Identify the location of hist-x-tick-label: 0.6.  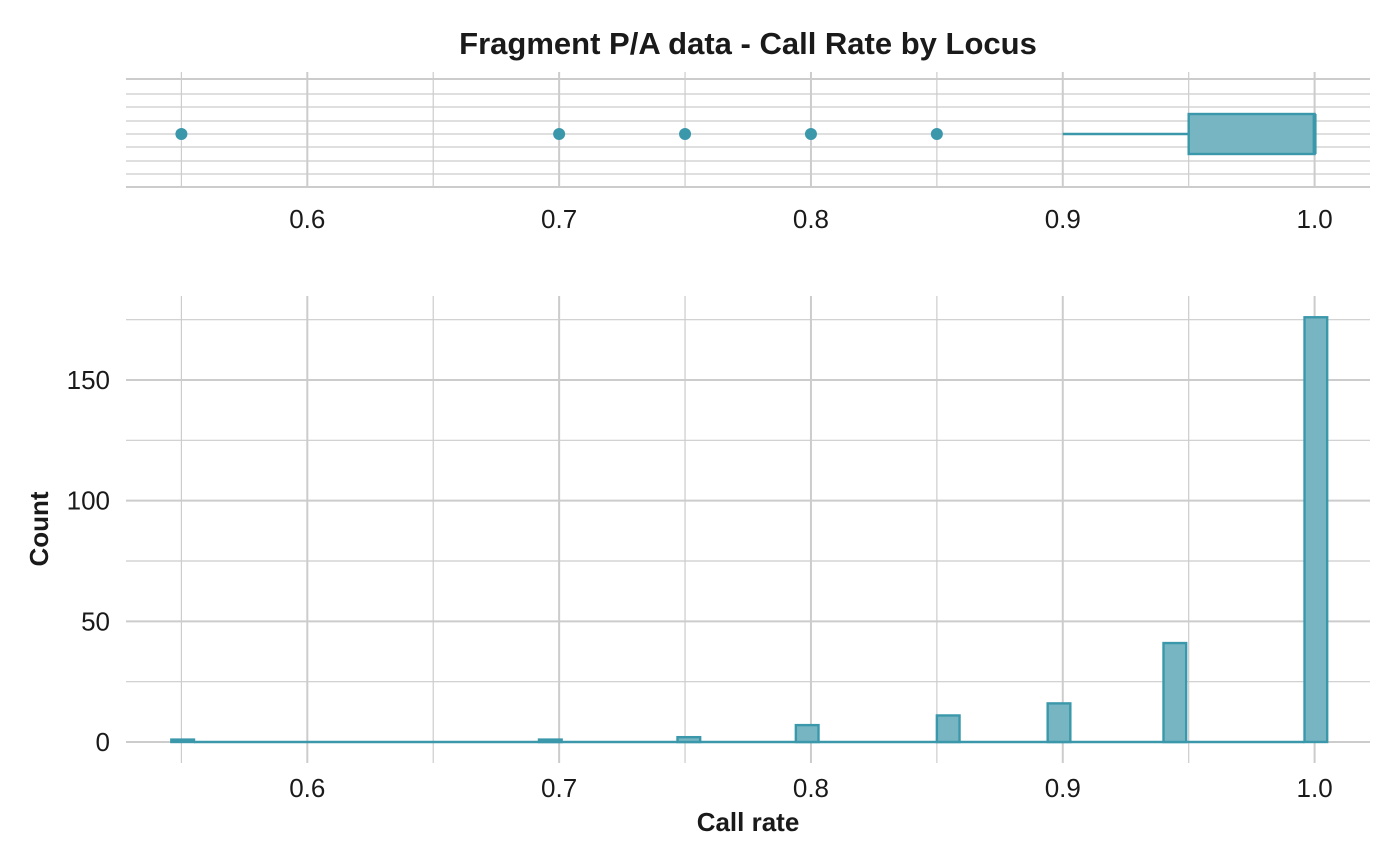
(307, 788).